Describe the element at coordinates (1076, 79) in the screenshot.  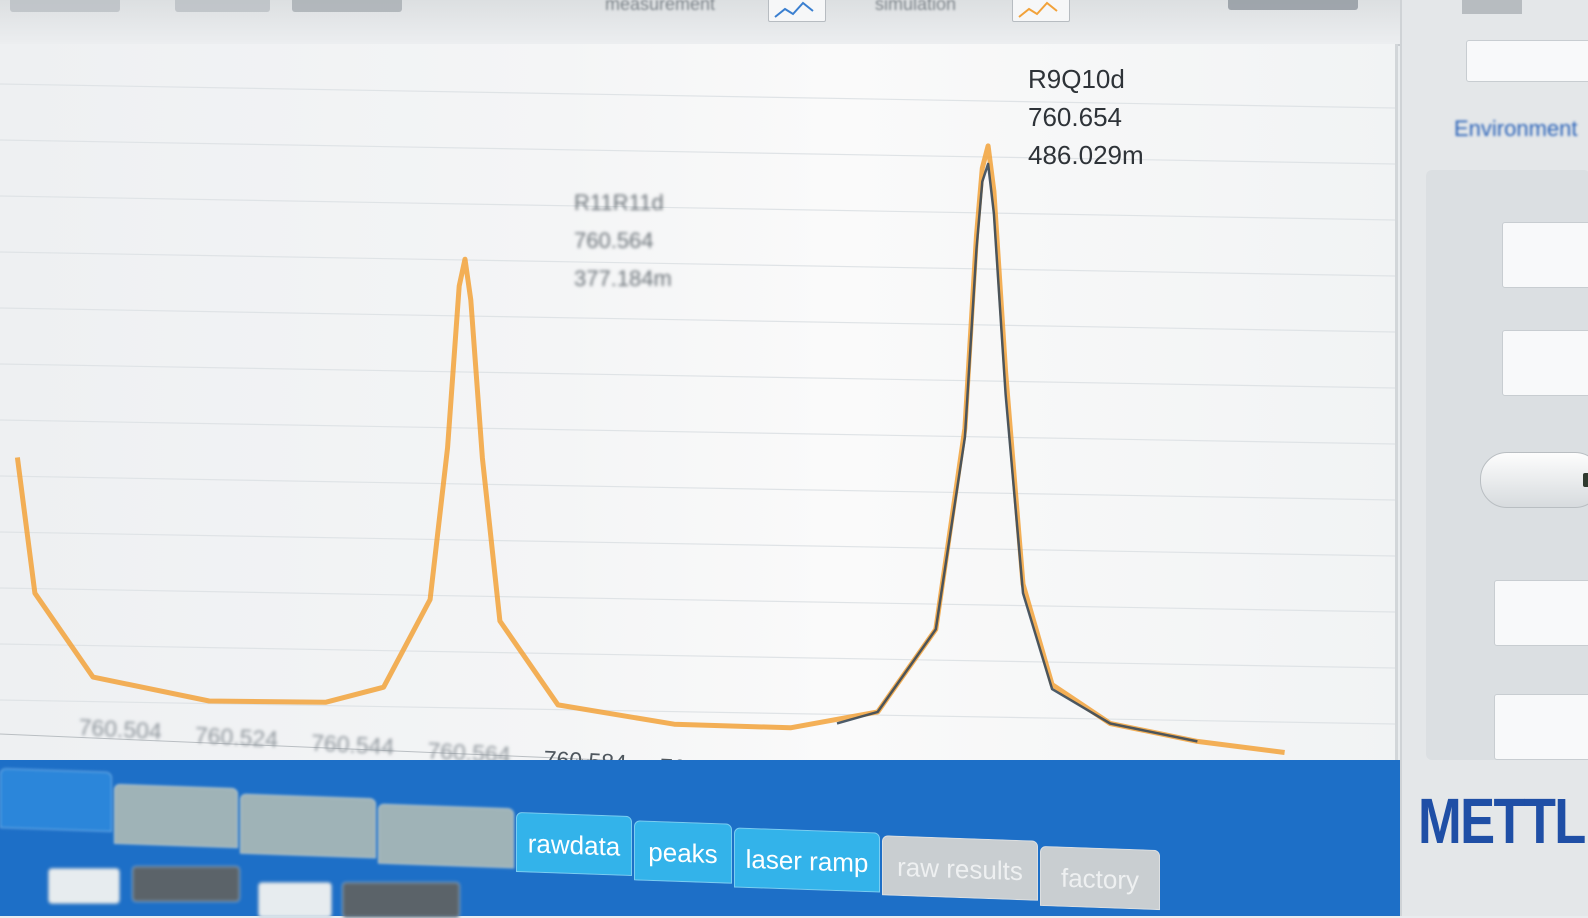
I see `peak-annotation-line1: R9Q10d` at that location.